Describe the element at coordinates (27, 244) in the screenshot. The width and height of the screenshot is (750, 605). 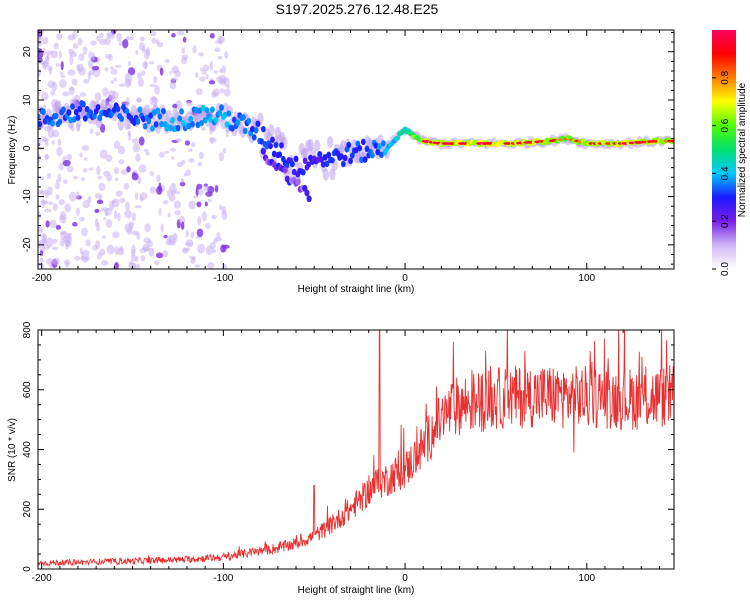
I see `y-tick-label: -20` at that location.